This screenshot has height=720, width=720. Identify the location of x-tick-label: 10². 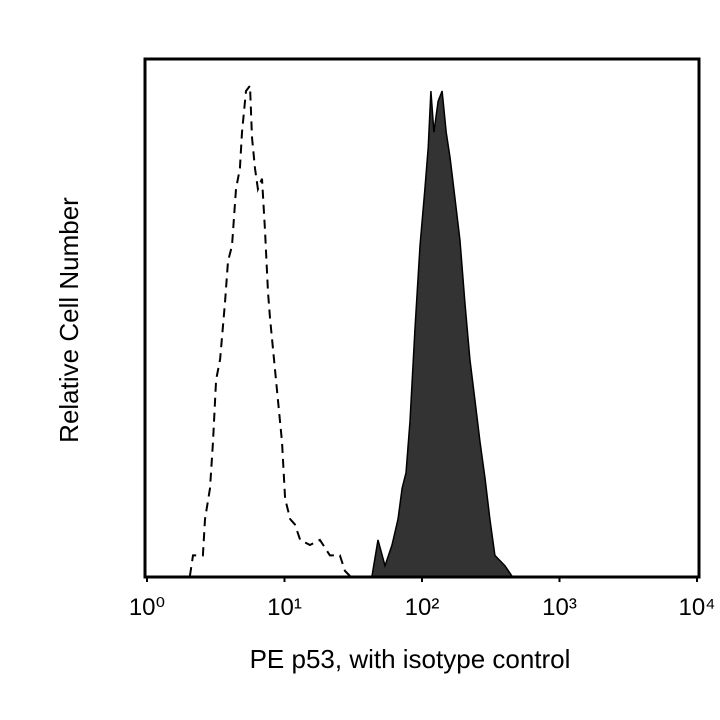
(422, 607).